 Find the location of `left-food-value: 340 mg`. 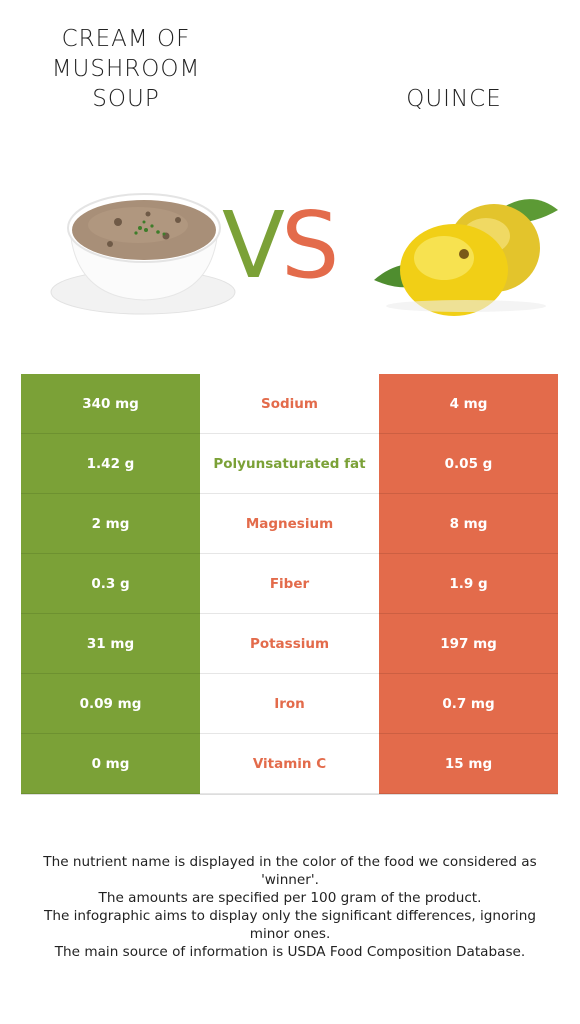

left-food-value: 340 mg is located at coordinates (110, 404).